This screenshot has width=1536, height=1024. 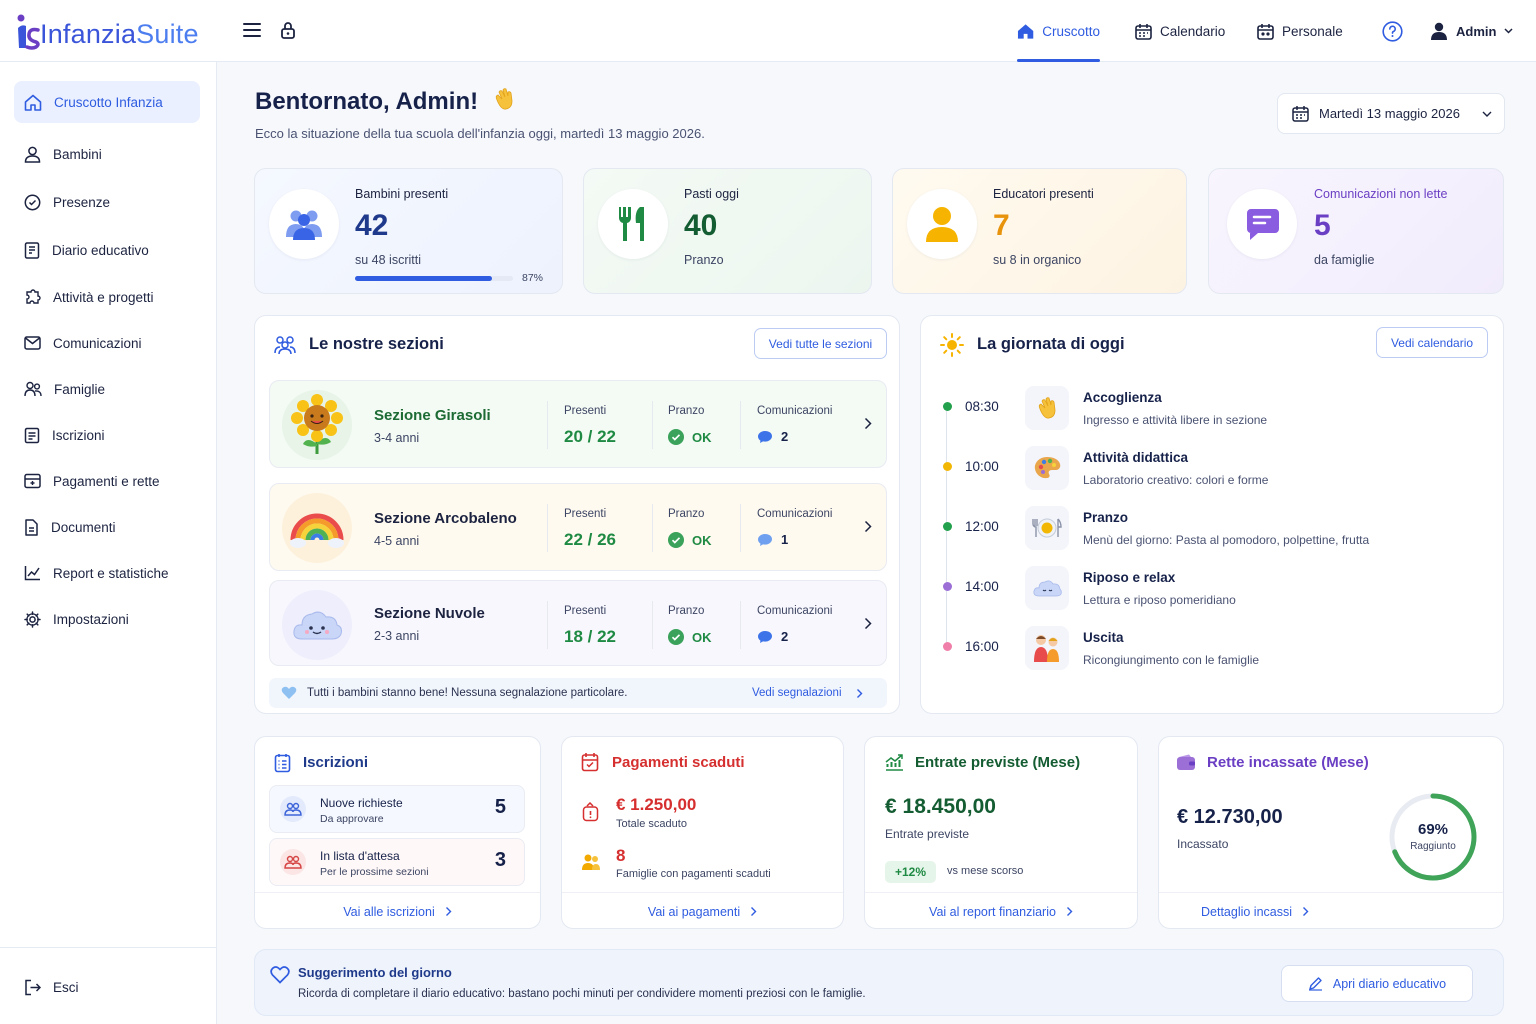 I want to click on tab-calendario: Calendario, so click(x=1180, y=31).